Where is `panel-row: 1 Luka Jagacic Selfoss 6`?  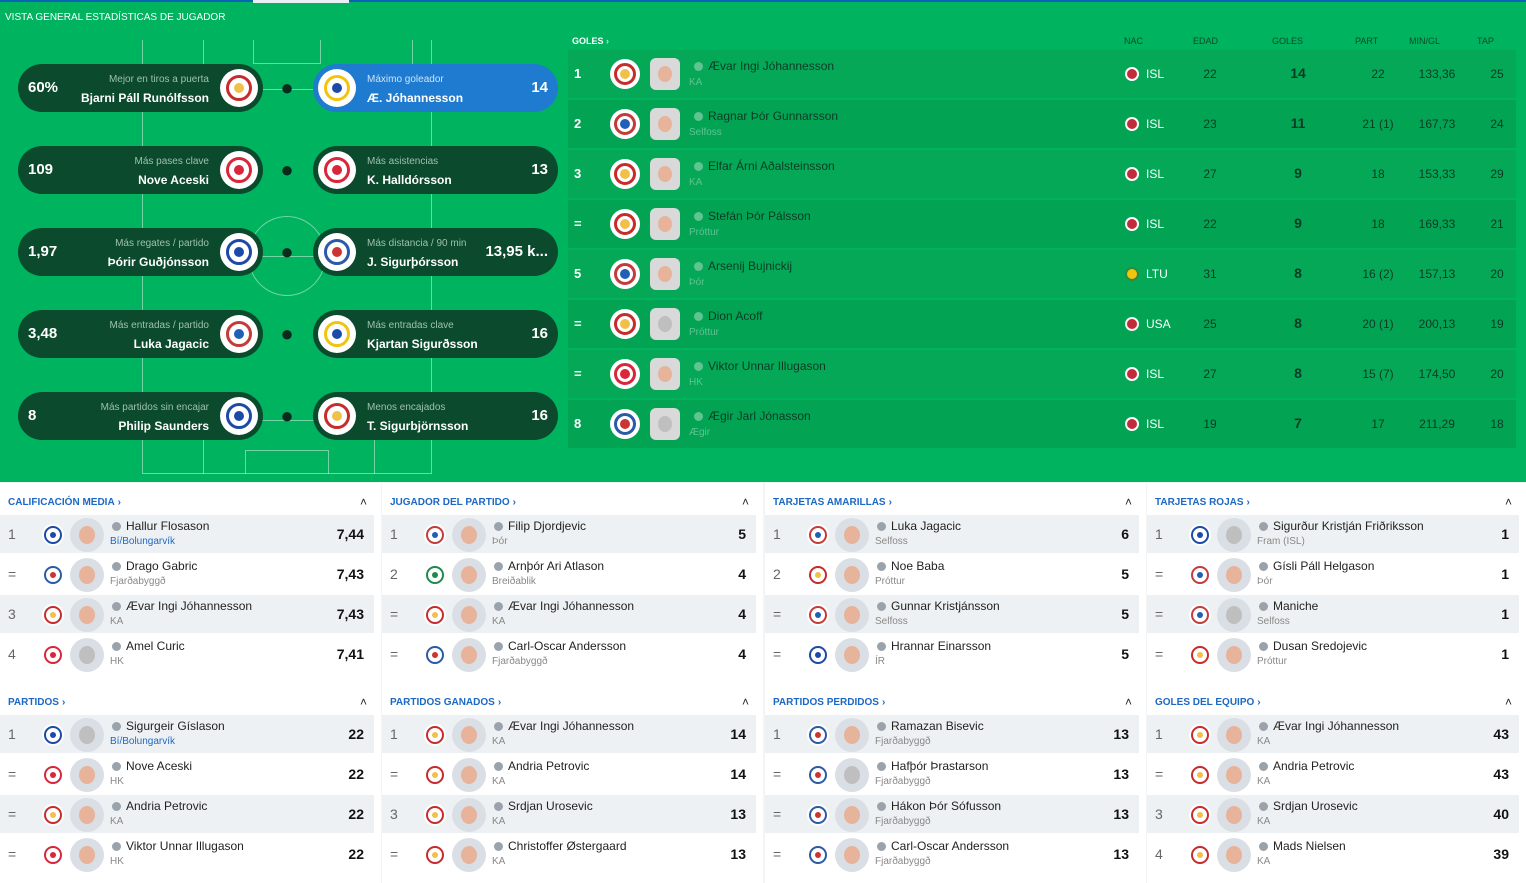
panel-row: 1 Luka Jagacic Selfoss 6 is located at coordinates (952, 534).